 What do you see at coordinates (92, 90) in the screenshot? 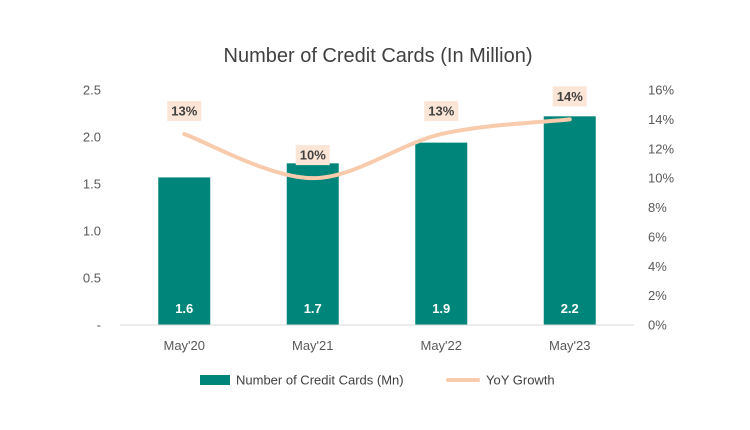
I see `left-axis-tick-label: 2.5` at bounding box center [92, 90].